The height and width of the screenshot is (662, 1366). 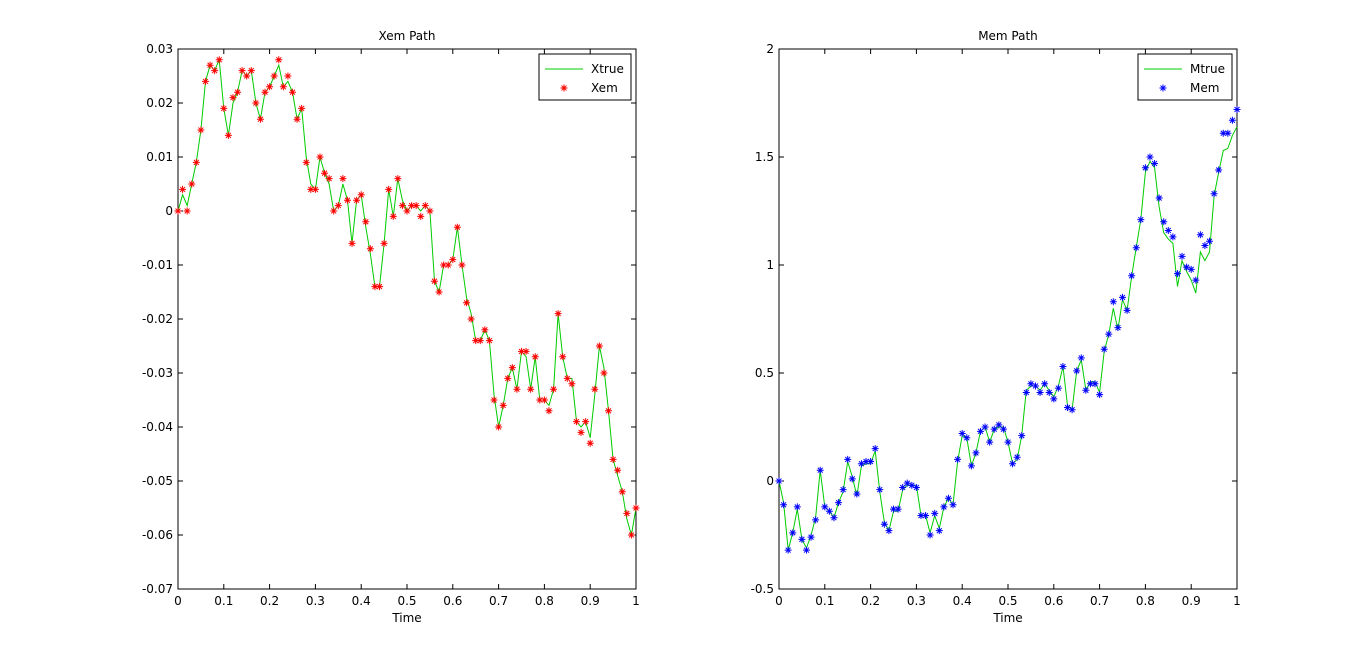 What do you see at coordinates (169, 211) in the screenshot?
I see `y-tick-label: 0` at bounding box center [169, 211].